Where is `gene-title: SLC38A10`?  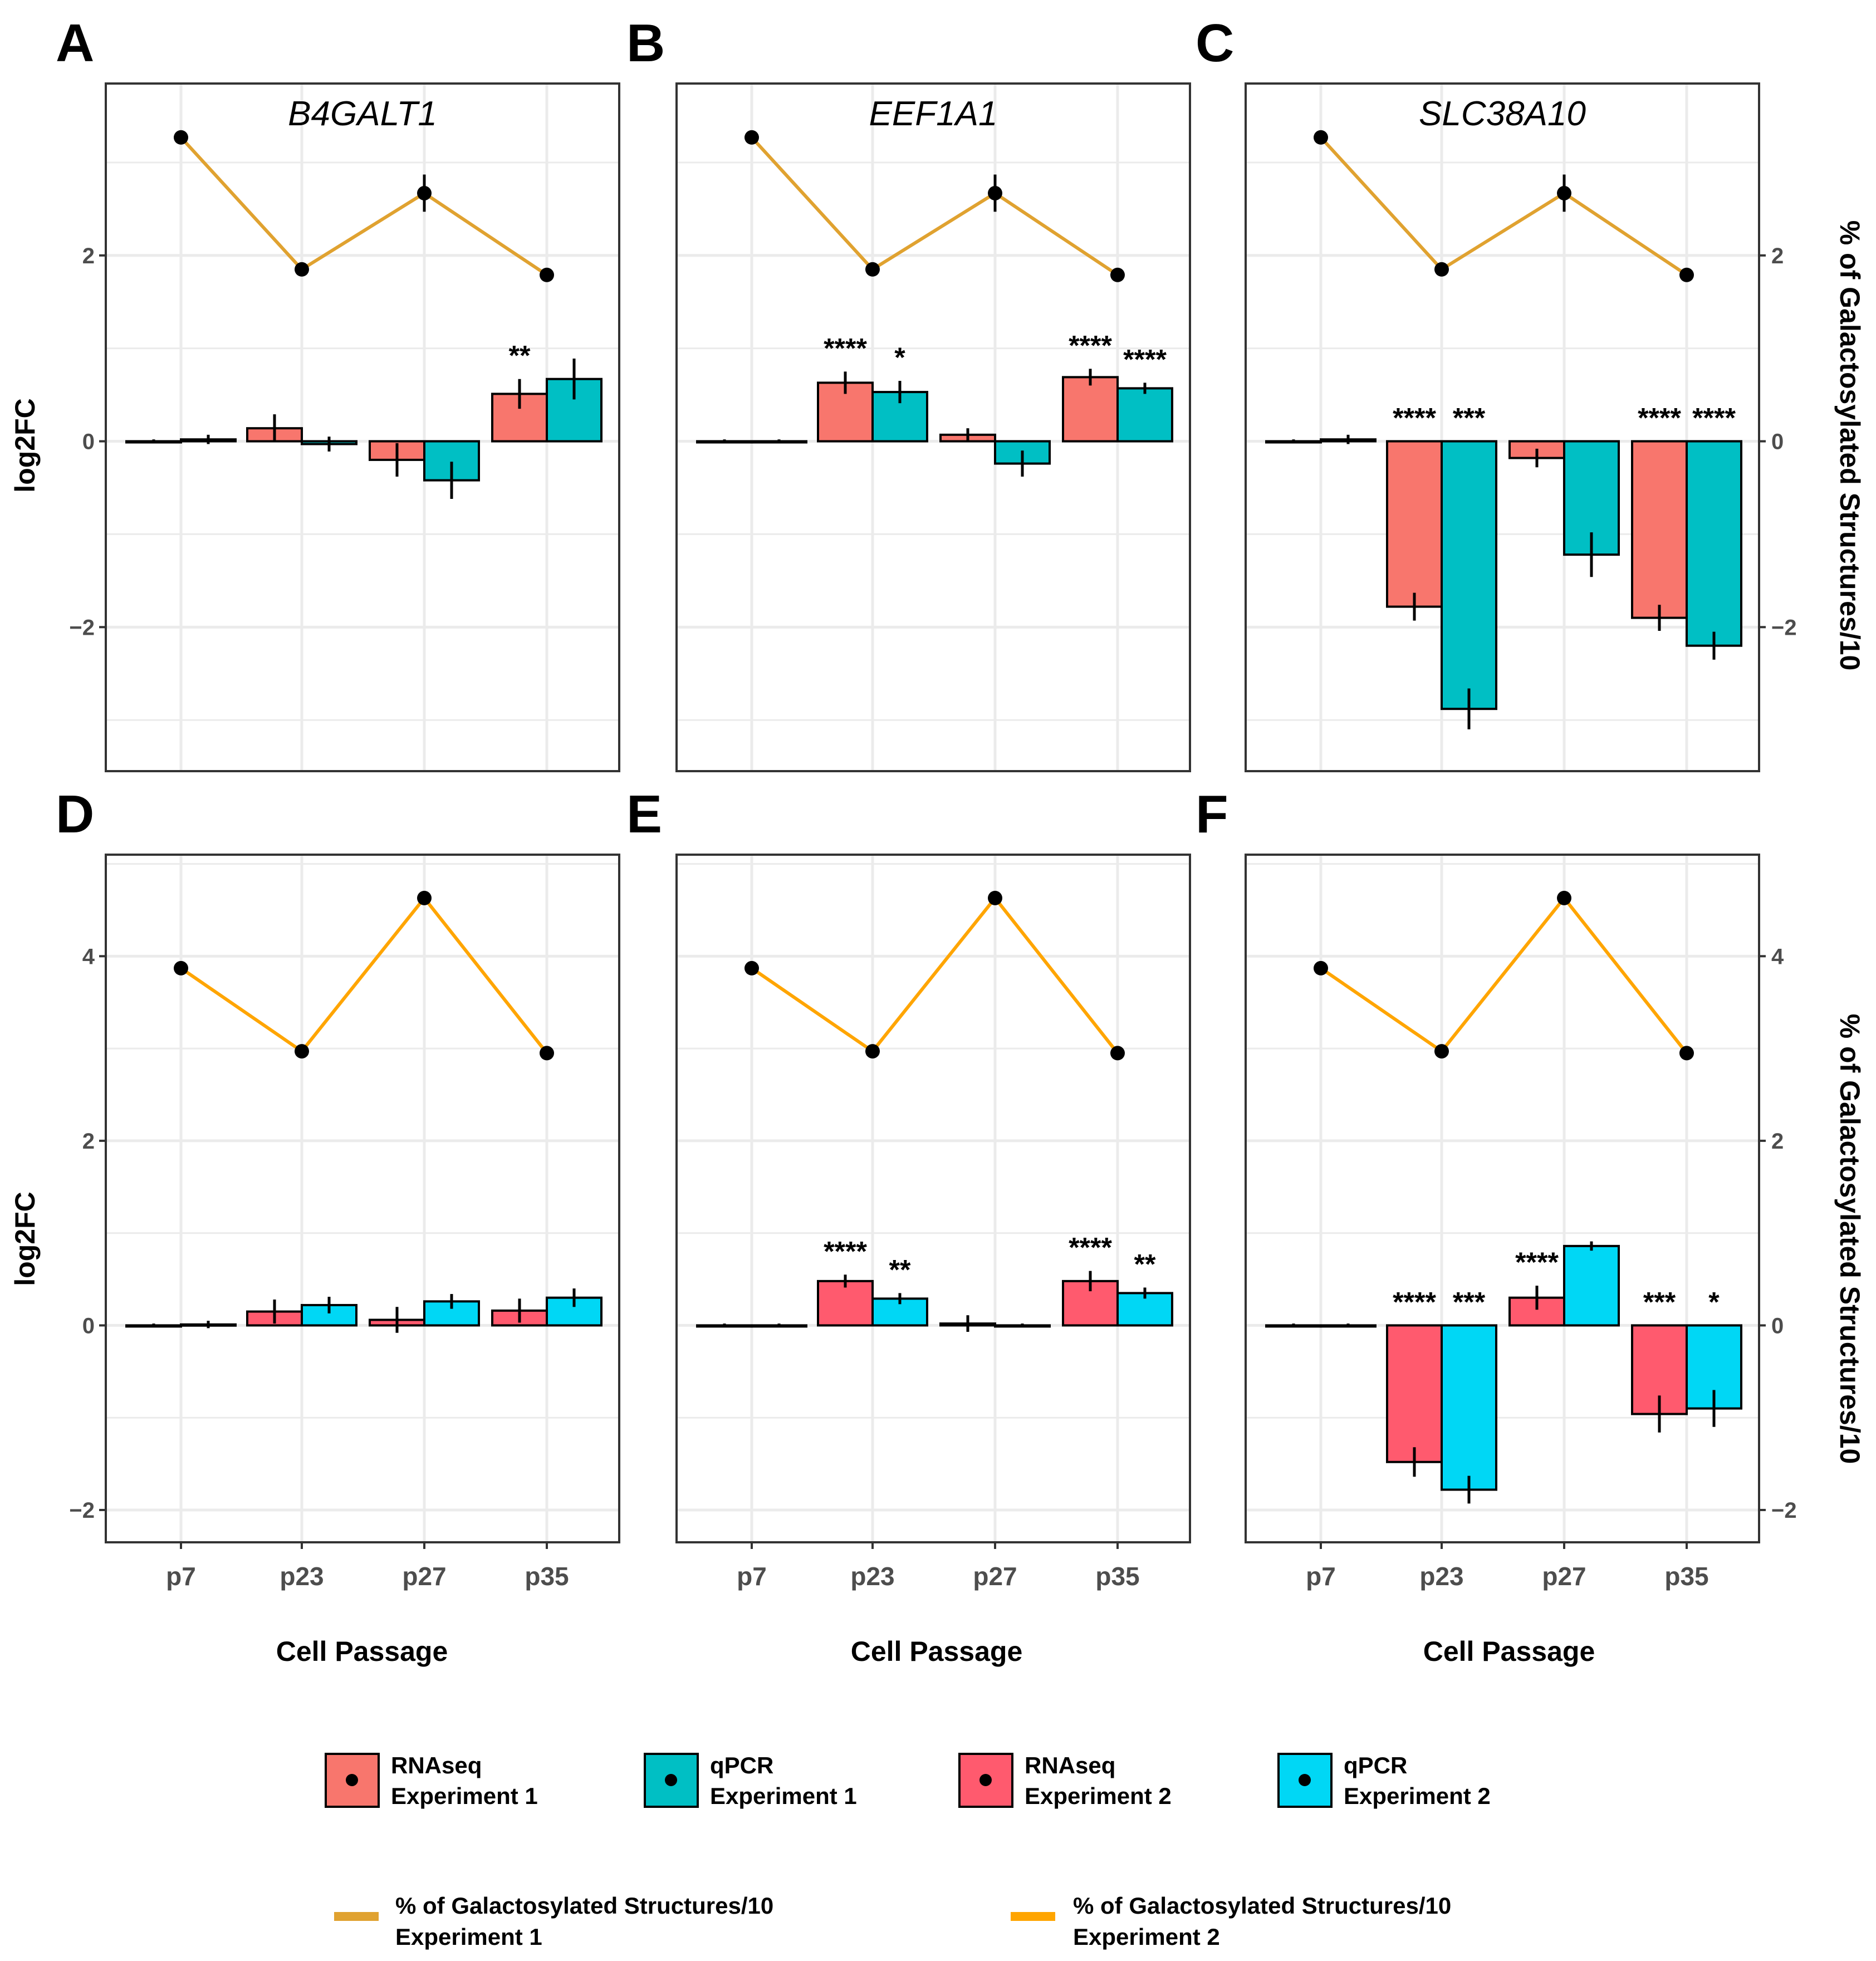 gene-title: SLC38A10 is located at coordinates (1502, 114).